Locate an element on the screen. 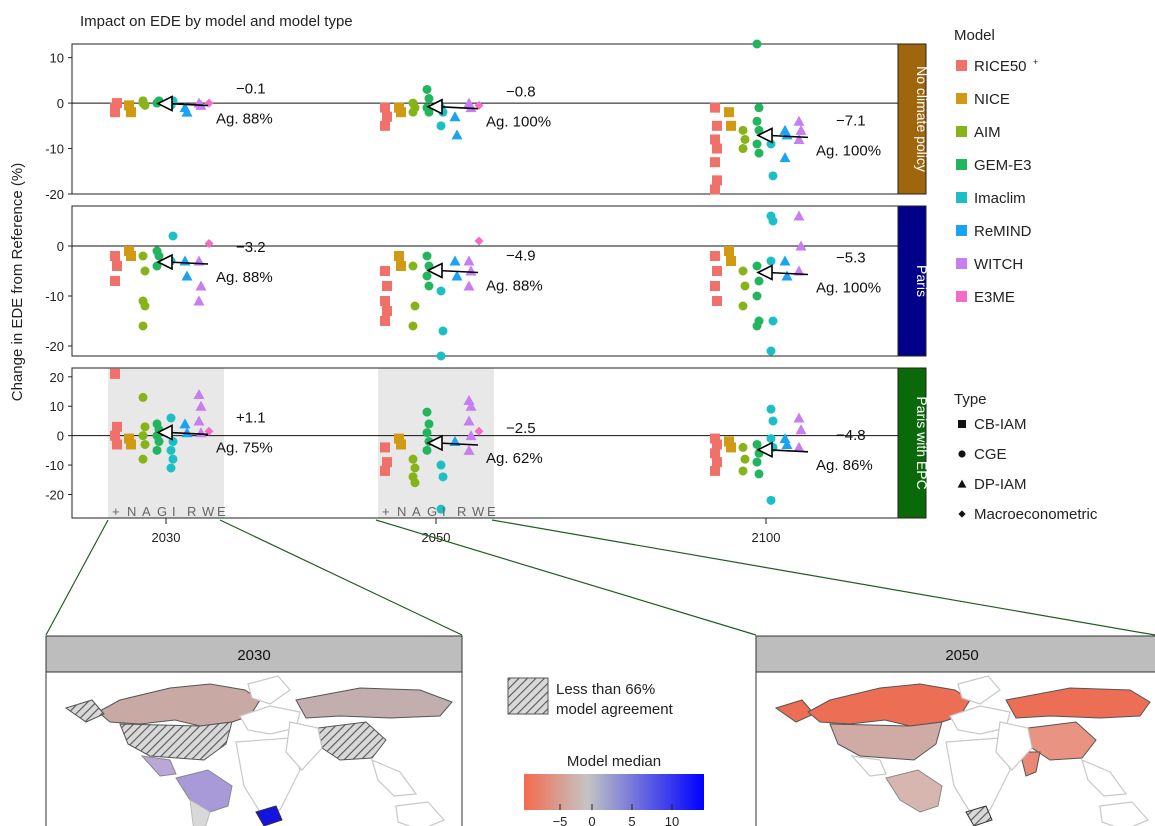 The height and width of the screenshot is (826, 1155). legend-type-label: DP-IAM is located at coordinates (1000, 484).